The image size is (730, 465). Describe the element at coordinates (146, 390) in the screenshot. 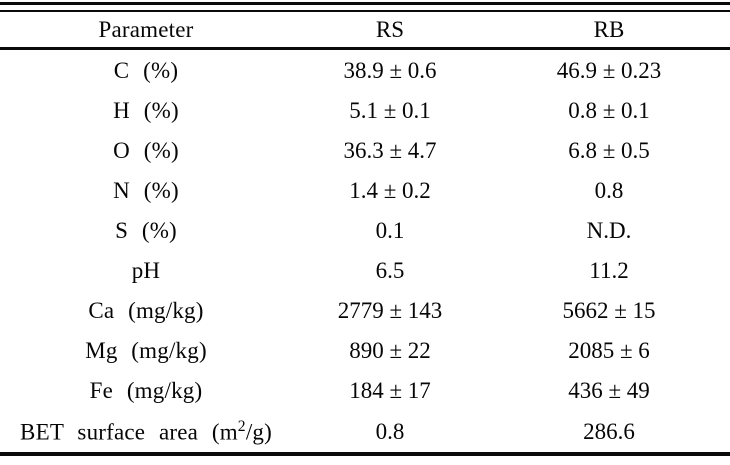

I see `parameter-cell: Fe (mg/kg)` at that location.